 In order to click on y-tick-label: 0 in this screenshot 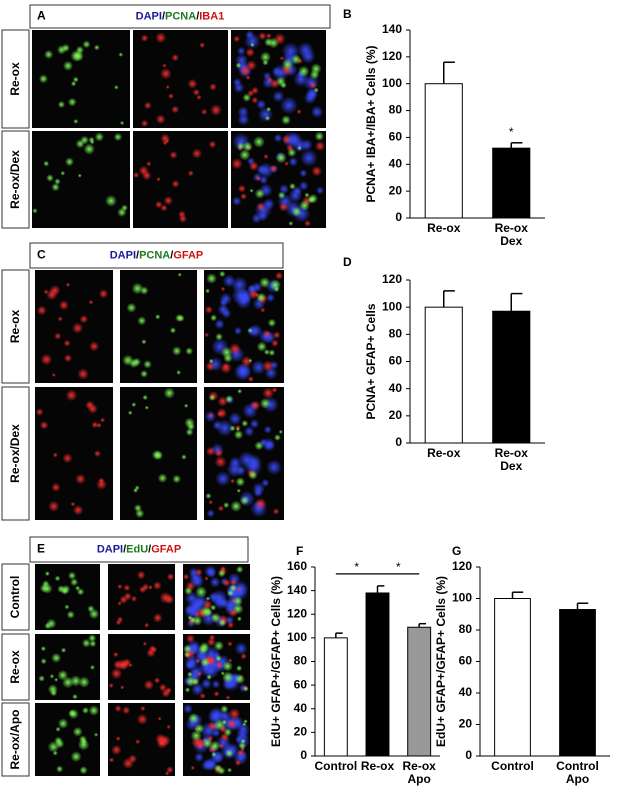, I will do `click(303, 755)`.